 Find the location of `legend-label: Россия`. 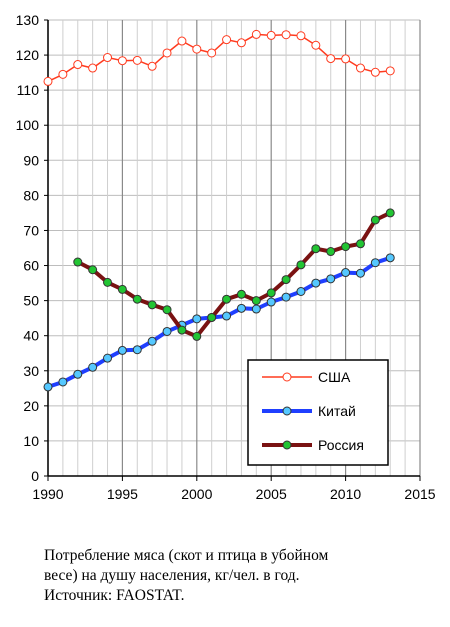

legend-label: Россия is located at coordinates (341, 445).